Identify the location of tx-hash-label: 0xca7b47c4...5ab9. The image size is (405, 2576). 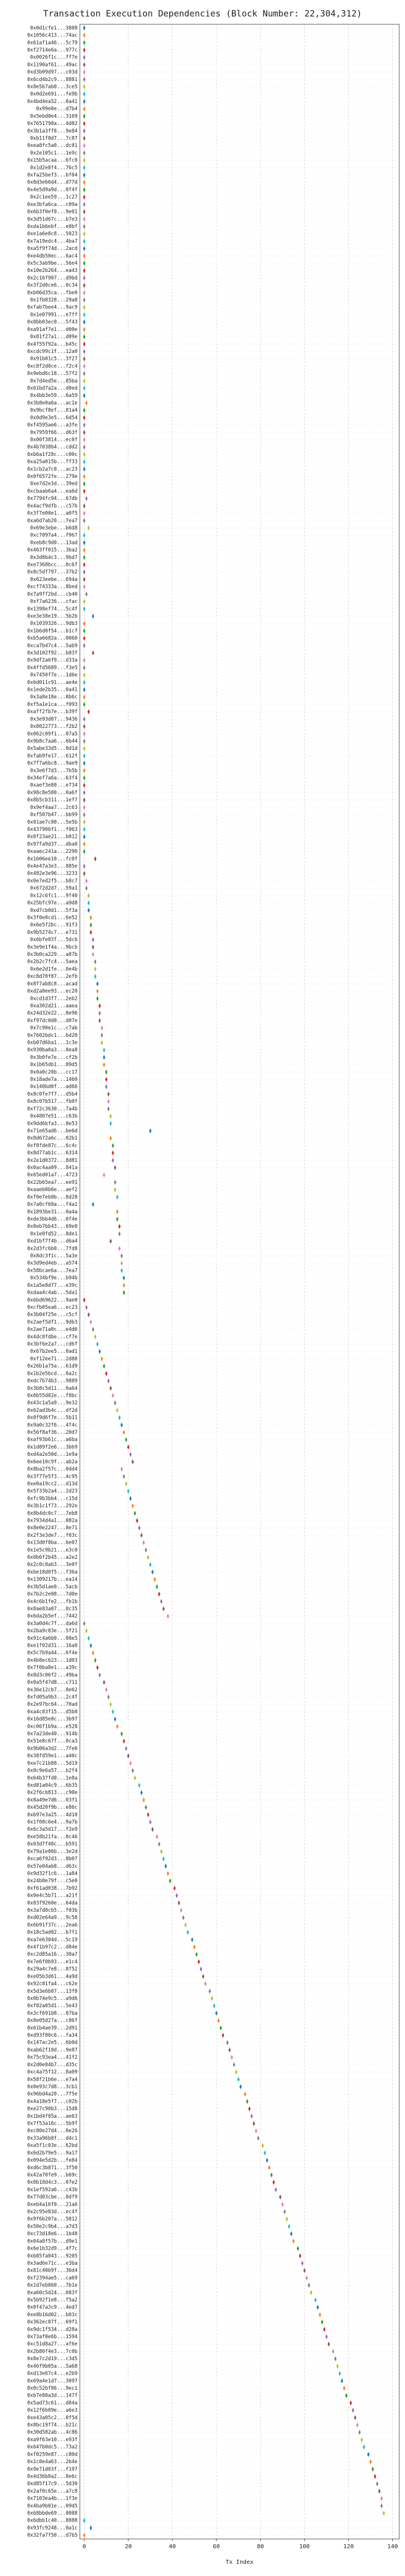
(52, 646).